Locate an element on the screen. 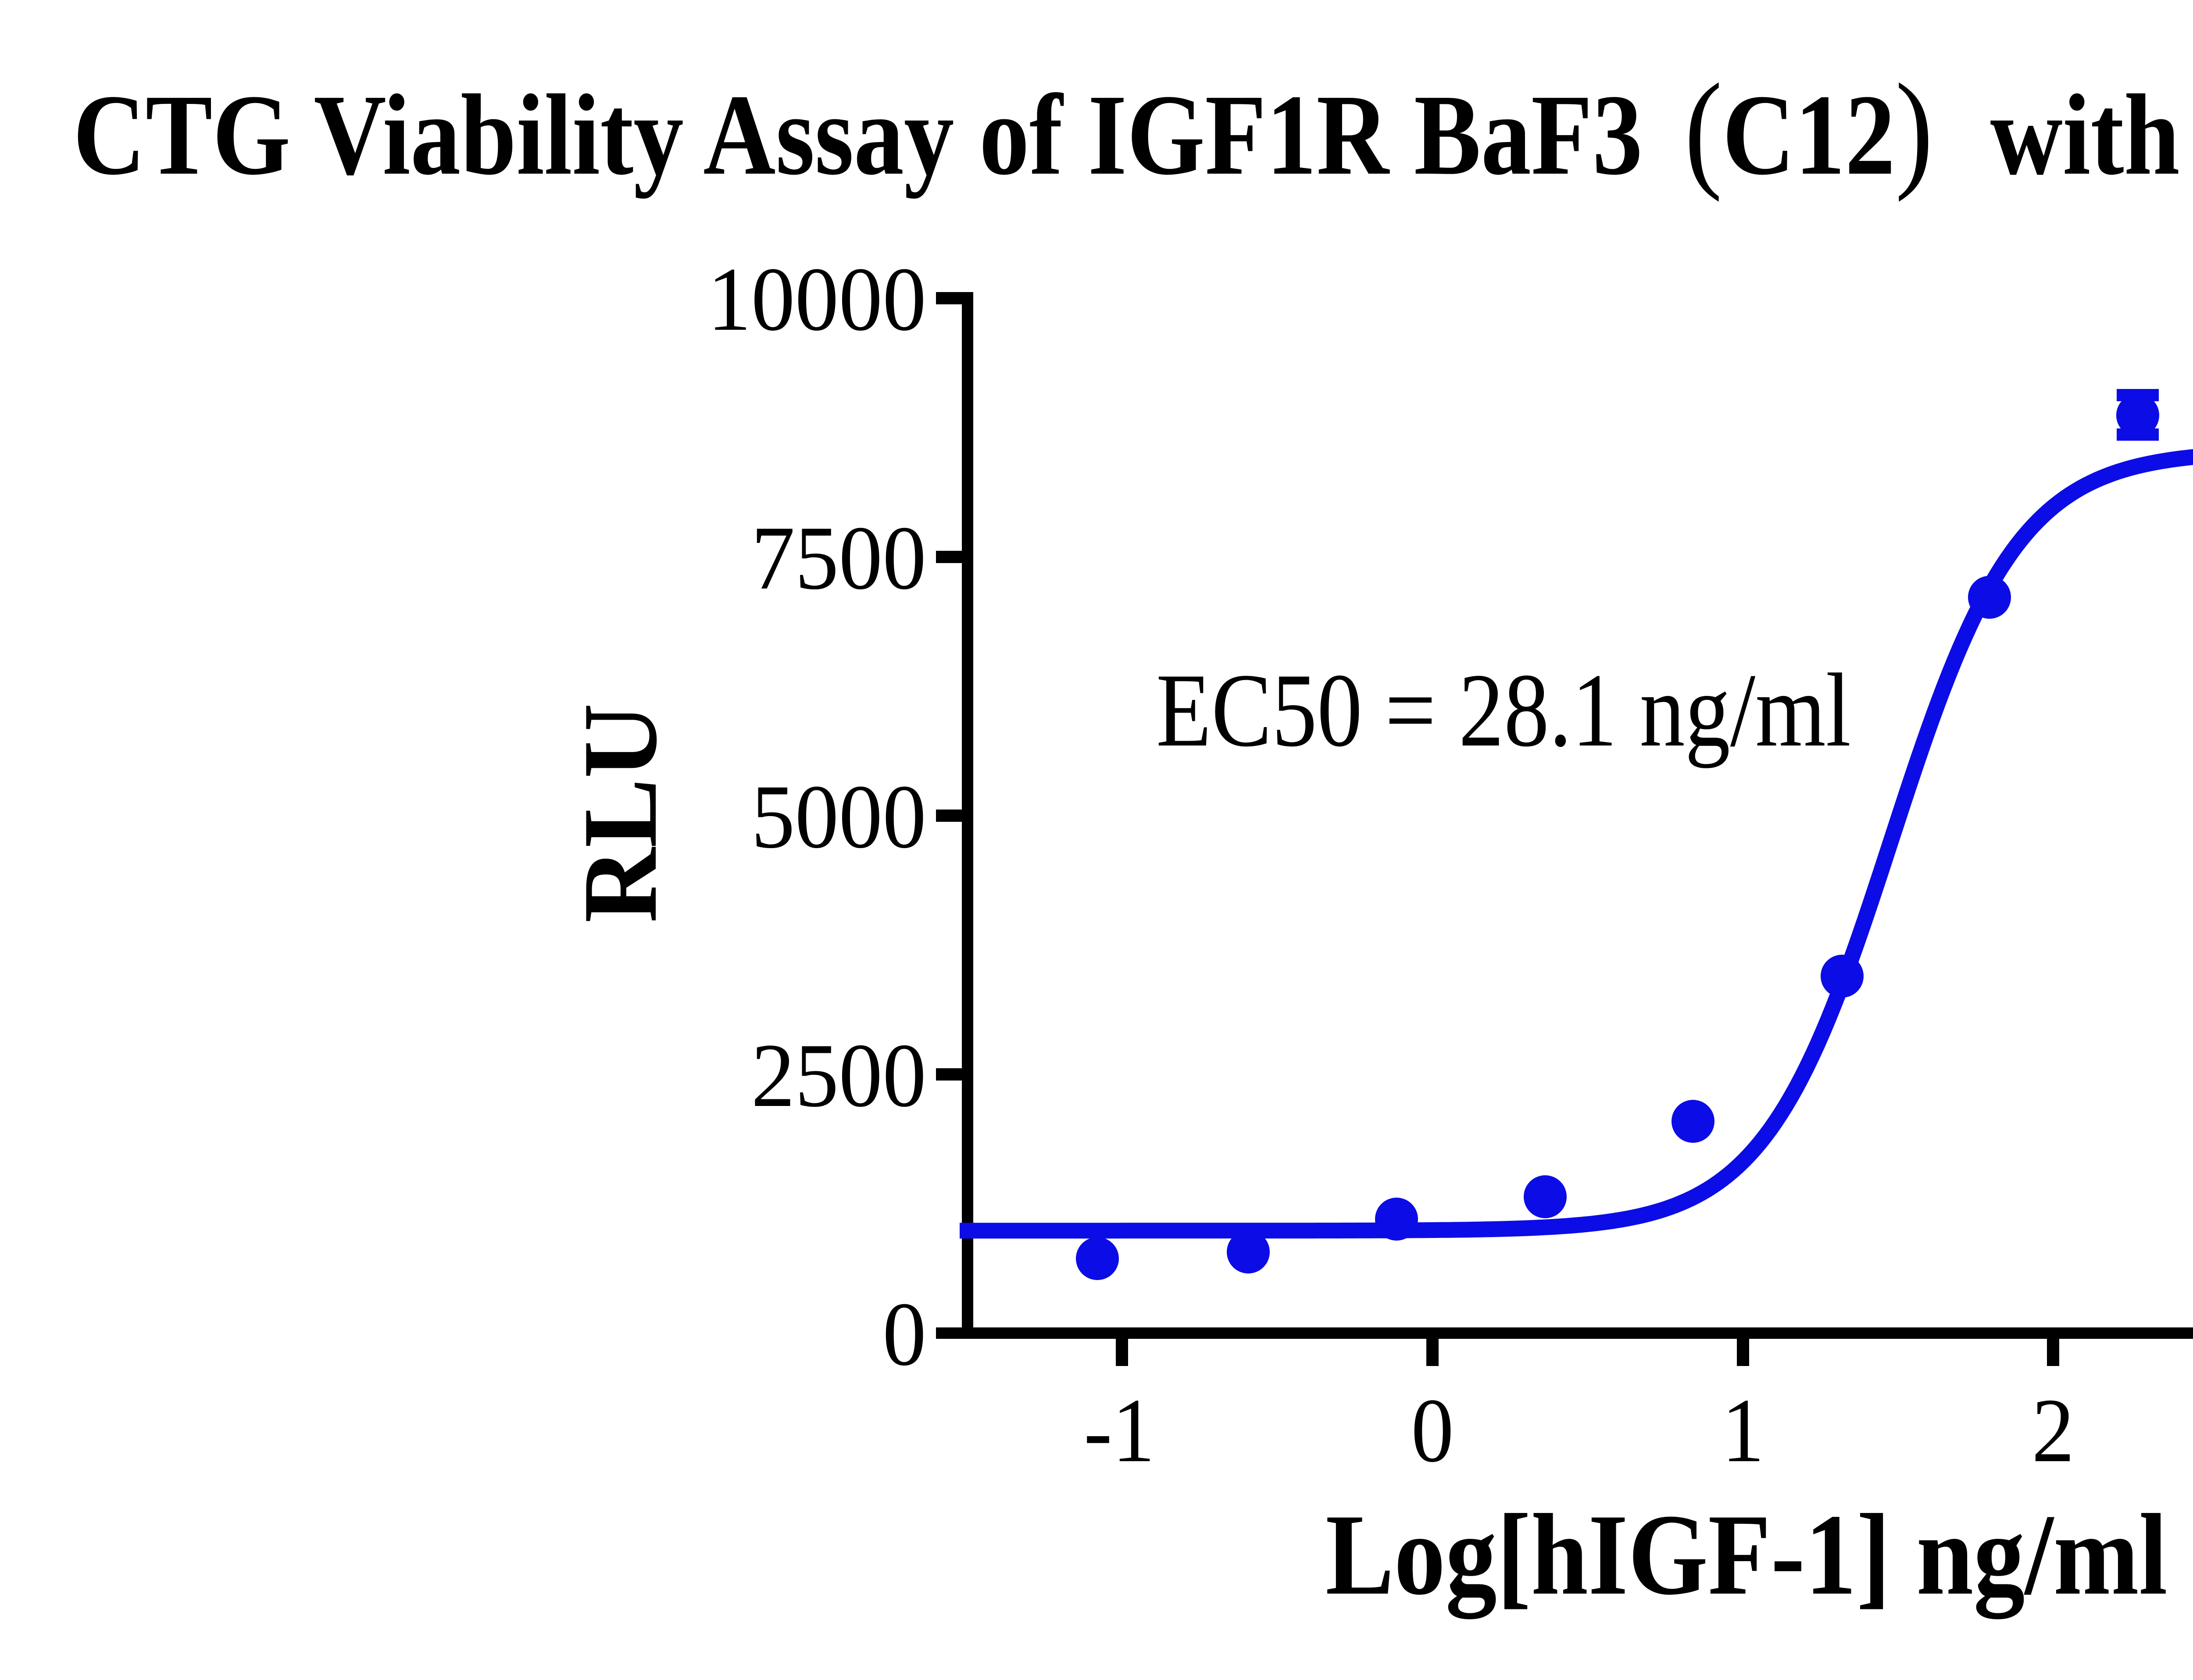 This screenshot has height=1680, width=2193. svg-text: -1 is located at coordinates (1119, 1431).